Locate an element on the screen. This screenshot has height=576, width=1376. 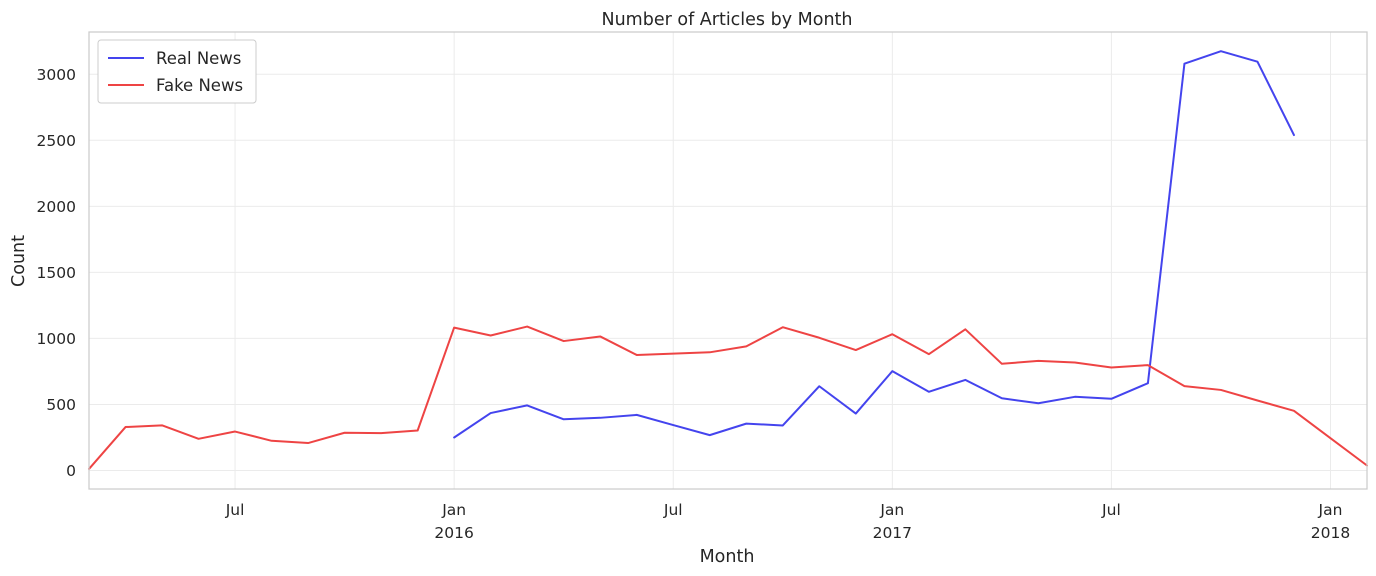
x-tick-year-label: 2018 is located at coordinates (1330, 533).